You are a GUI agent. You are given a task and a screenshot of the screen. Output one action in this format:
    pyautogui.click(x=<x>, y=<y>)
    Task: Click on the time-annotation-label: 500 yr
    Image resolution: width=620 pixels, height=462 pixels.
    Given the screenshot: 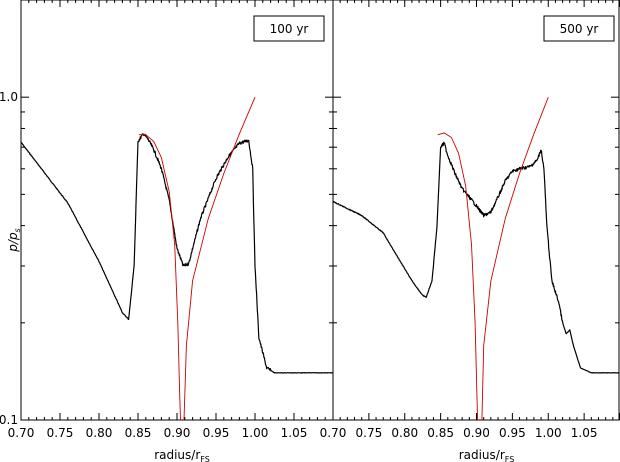 What is the action you would take?
    pyautogui.click(x=579, y=29)
    